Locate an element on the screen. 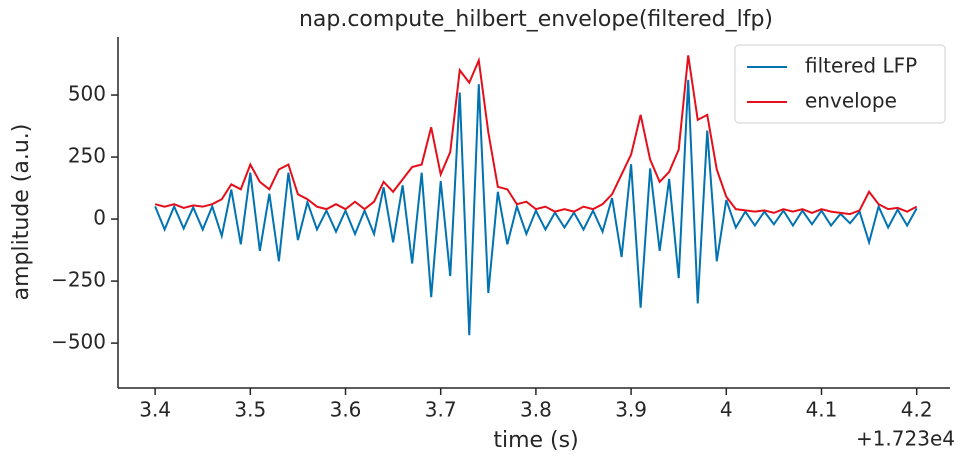 Image resolution: width=966 pixels, height=470 pixels. x-tick-label: 4 is located at coordinates (726, 410).